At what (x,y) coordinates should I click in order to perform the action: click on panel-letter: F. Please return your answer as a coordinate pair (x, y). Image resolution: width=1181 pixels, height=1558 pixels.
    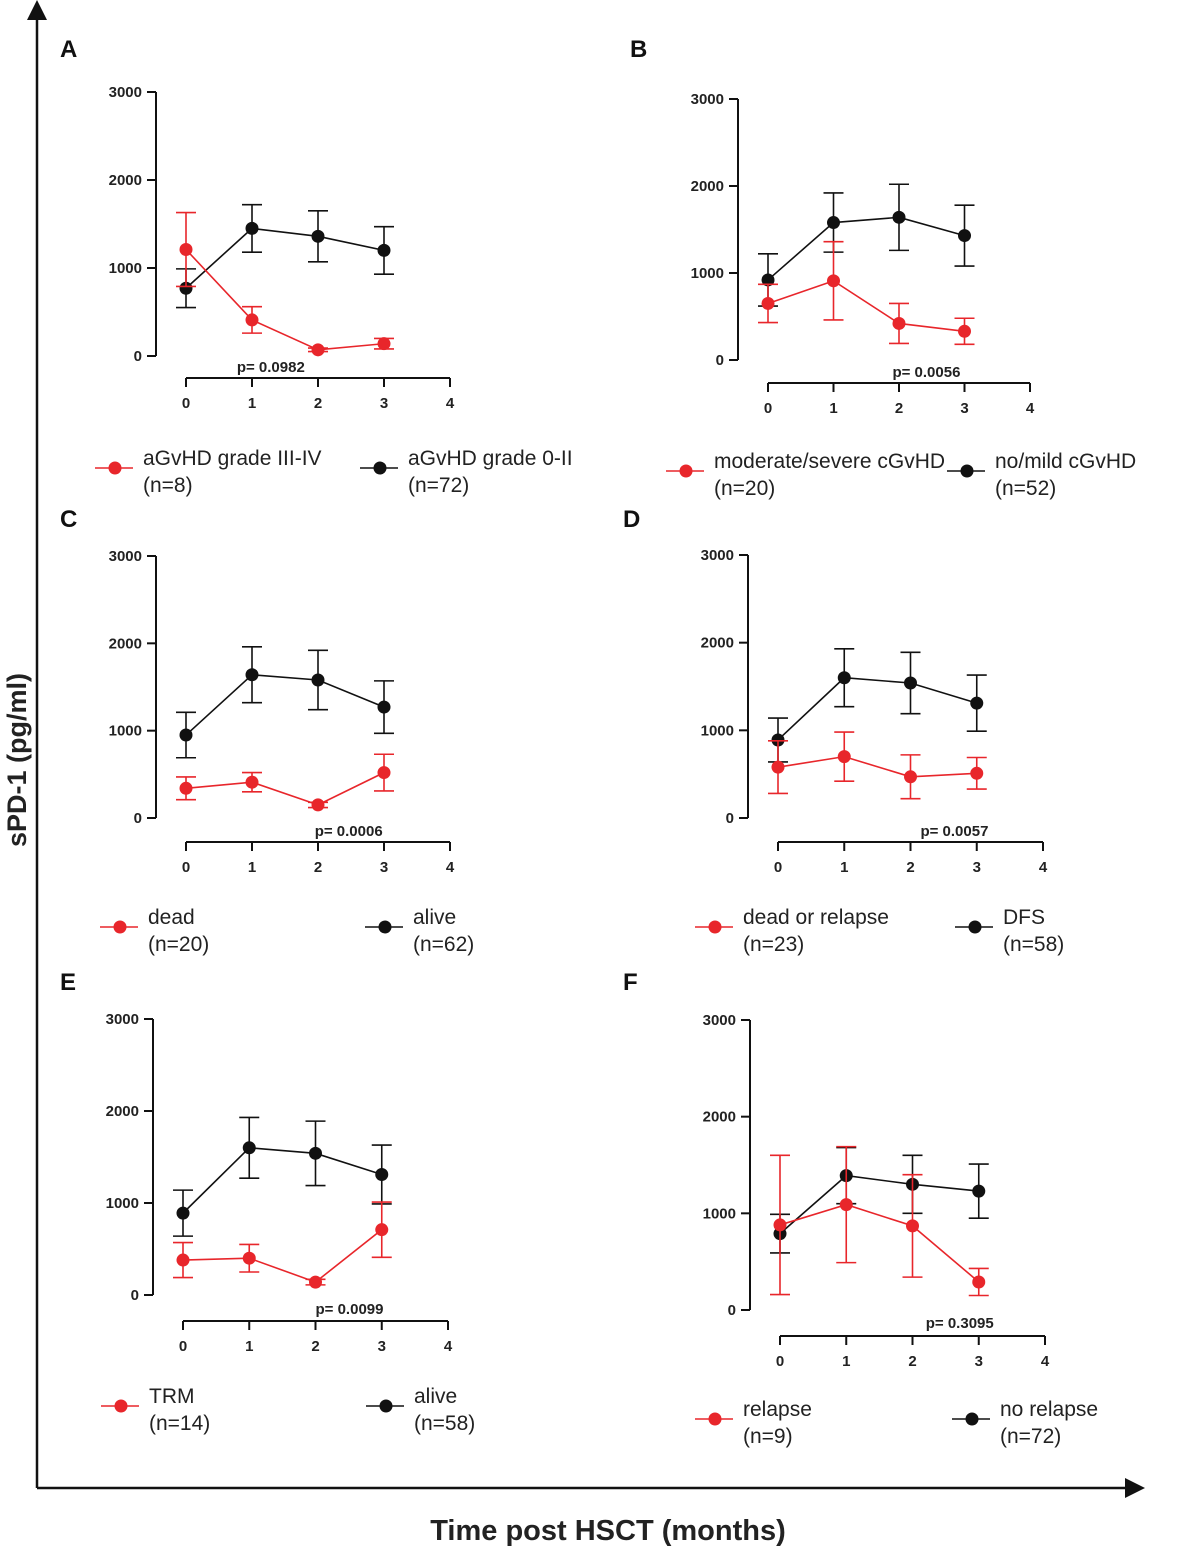
    Looking at the image, I should click on (630, 982).